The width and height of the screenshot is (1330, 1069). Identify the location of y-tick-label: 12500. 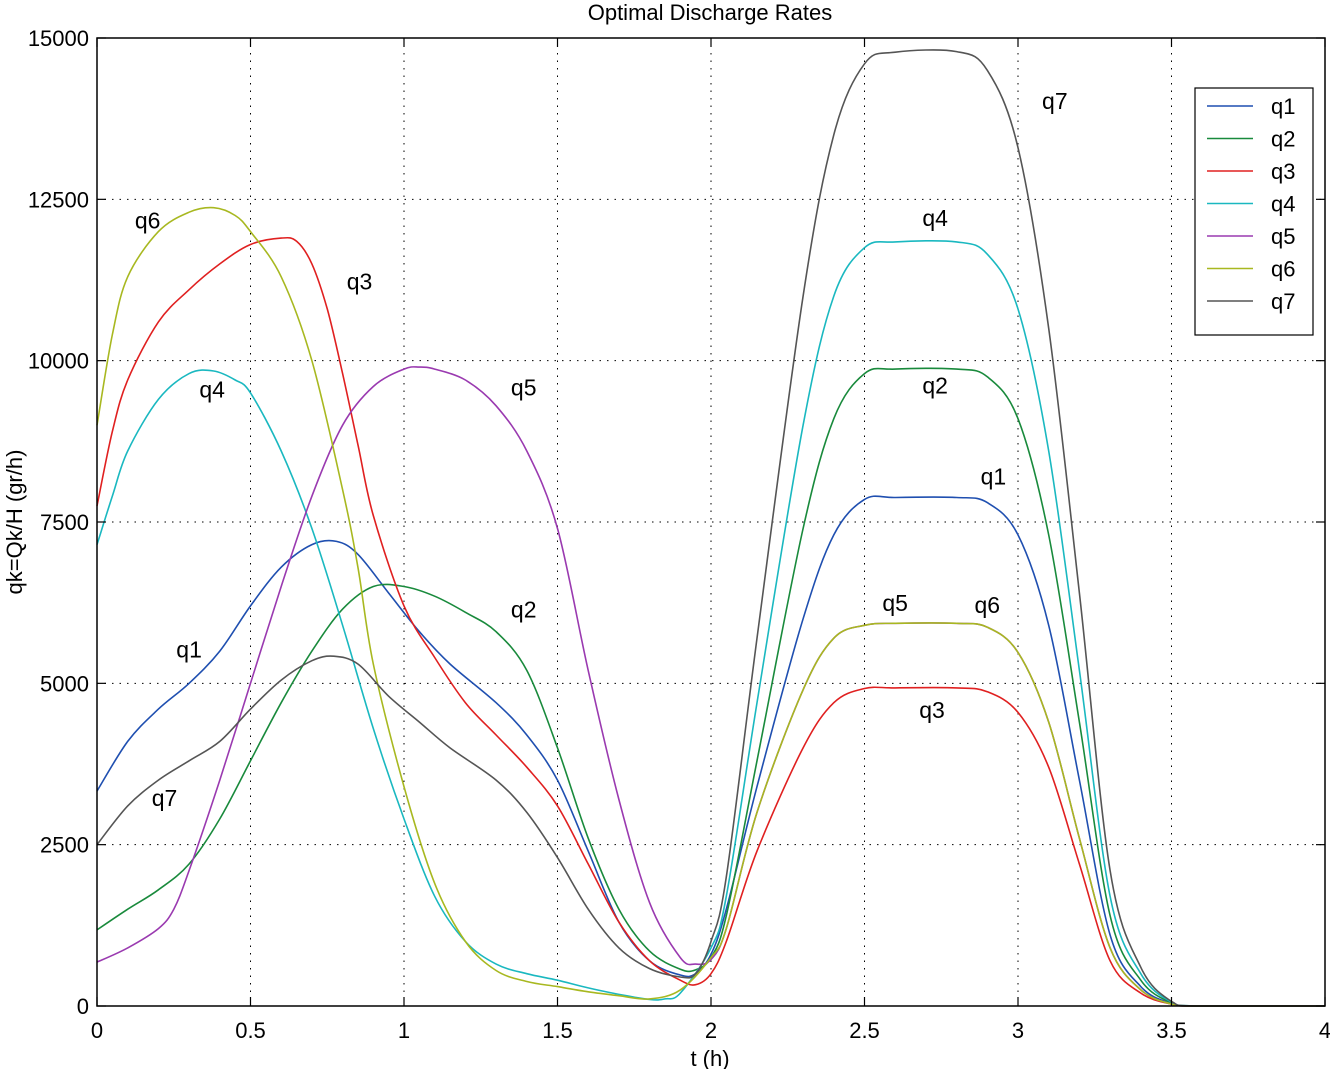
(58, 199).